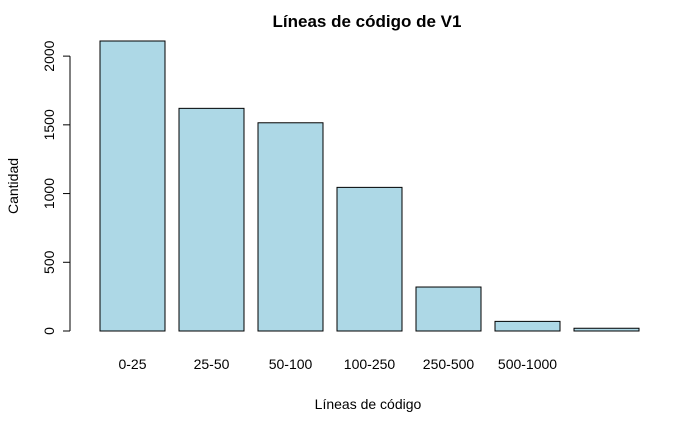 This screenshot has width=700, height=432. What do you see at coordinates (13, 186) in the screenshot?
I see `y-axis-label: Cantidad` at bounding box center [13, 186].